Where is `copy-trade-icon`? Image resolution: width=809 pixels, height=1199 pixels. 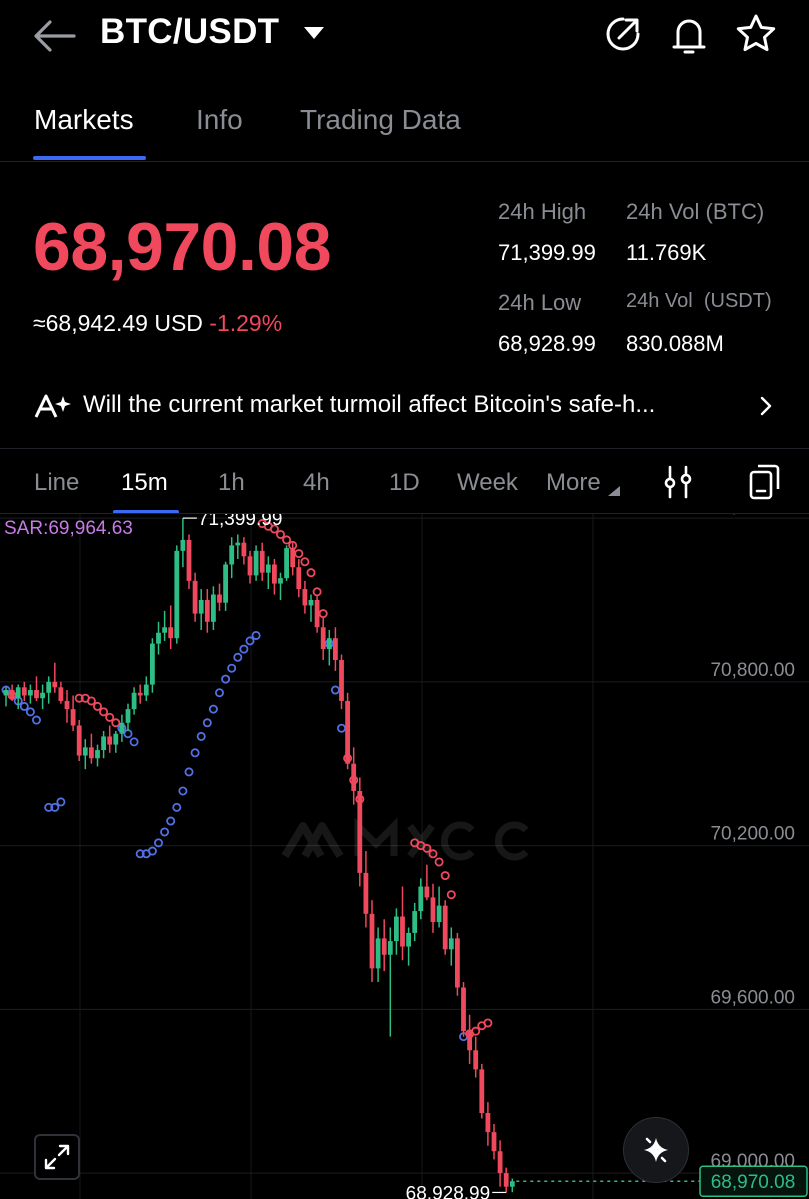 copy-trade-icon is located at coordinates (764, 482).